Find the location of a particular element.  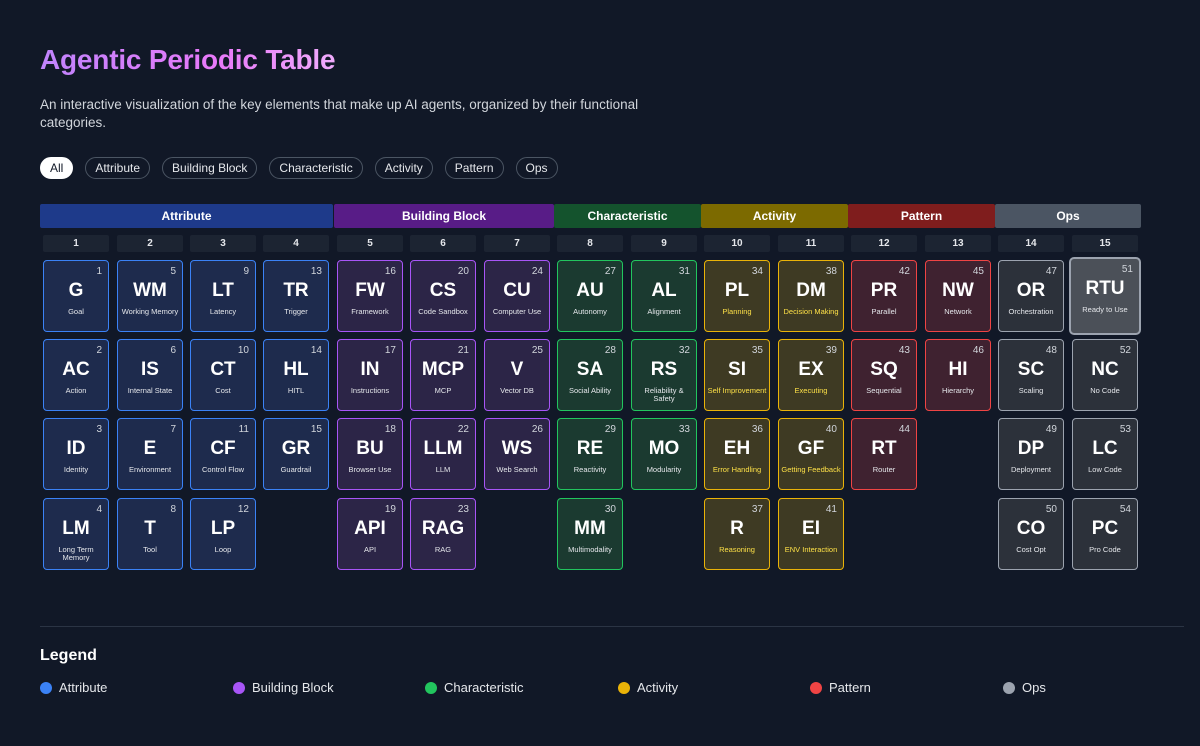

element-cell-ei: 41 EI ENV Interaction is located at coordinates (811, 534).